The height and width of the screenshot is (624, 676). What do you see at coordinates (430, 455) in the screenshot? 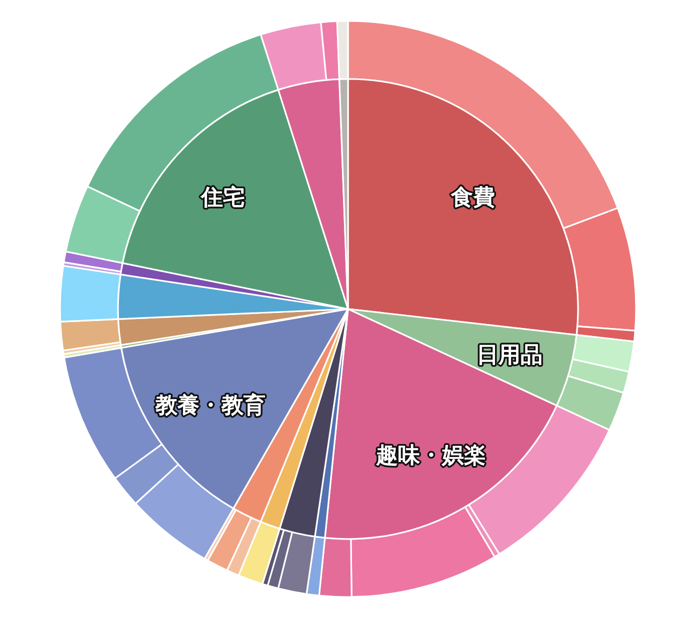
I see `slice-label: 趣味・娯楽` at bounding box center [430, 455].